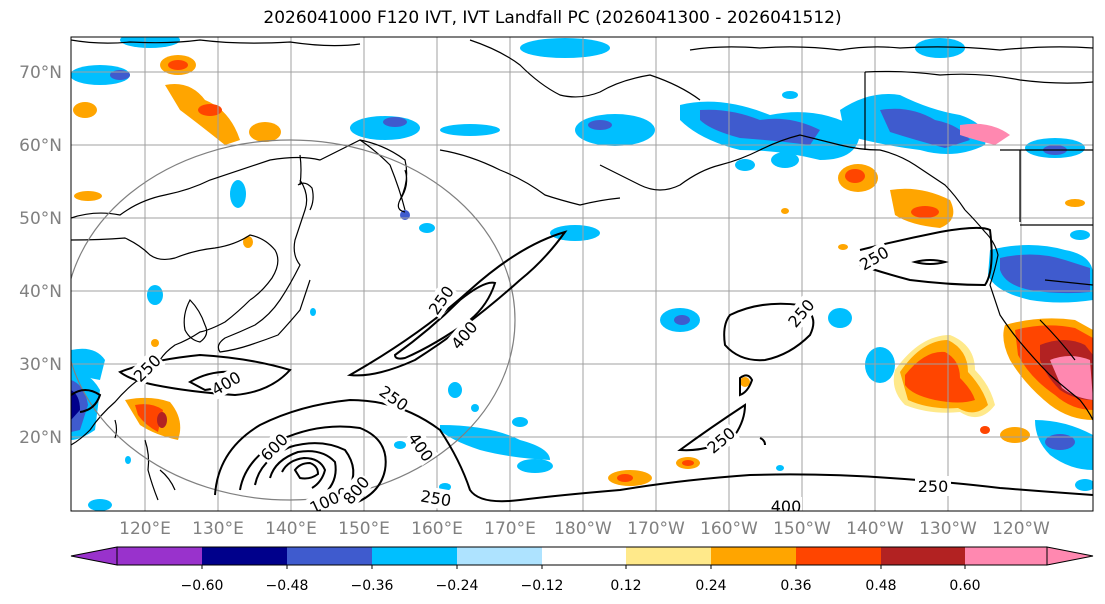 The width and height of the screenshot is (1105, 604). Describe the element at coordinates (40, 219) in the screenshot. I see `lat-label: 50°N` at that location.